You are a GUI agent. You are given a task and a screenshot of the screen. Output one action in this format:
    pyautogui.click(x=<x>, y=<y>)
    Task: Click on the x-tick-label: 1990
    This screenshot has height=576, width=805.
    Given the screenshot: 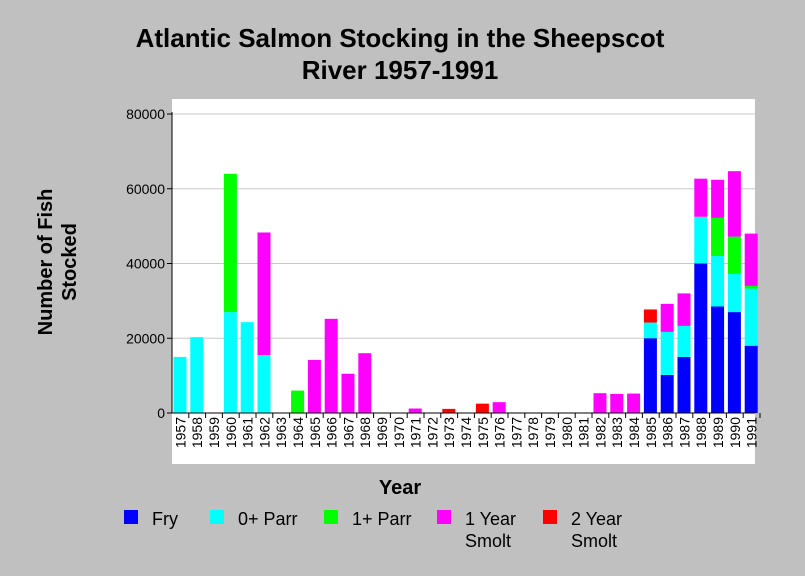 What is the action you would take?
    pyautogui.click(x=735, y=432)
    